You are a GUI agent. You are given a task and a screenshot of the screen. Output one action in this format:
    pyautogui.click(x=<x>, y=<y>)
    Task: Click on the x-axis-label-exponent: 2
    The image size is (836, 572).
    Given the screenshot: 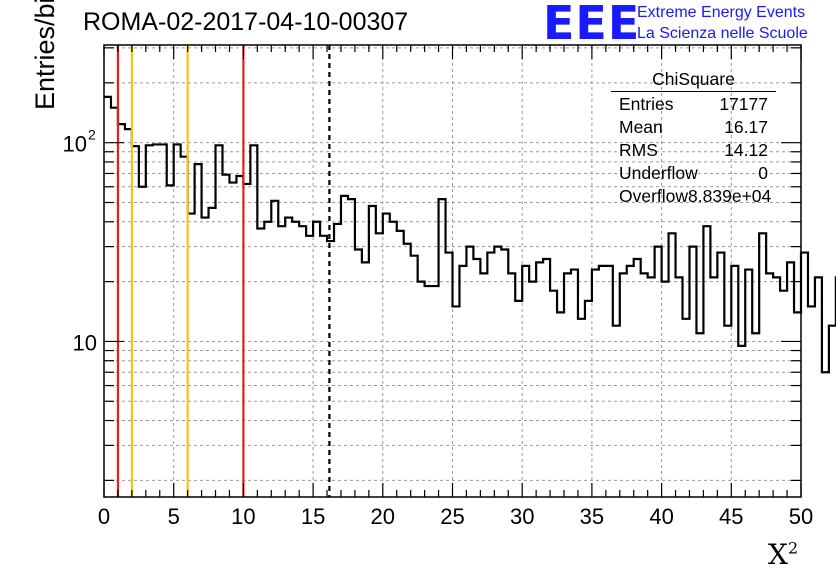 What is the action you would take?
    pyautogui.click(x=793, y=548)
    